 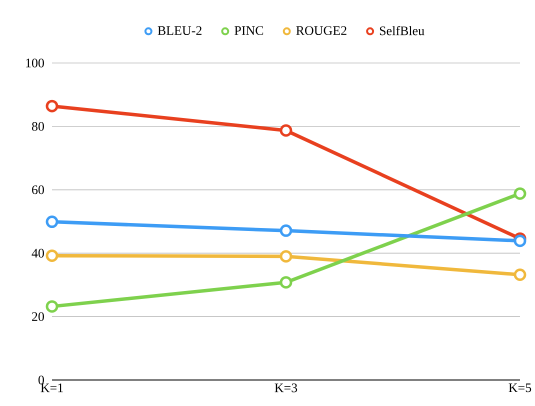 What do you see at coordinates (402, 31) in the screenshot?
I see `legend-label: SelfBleu` at bounding box center [402, 31].